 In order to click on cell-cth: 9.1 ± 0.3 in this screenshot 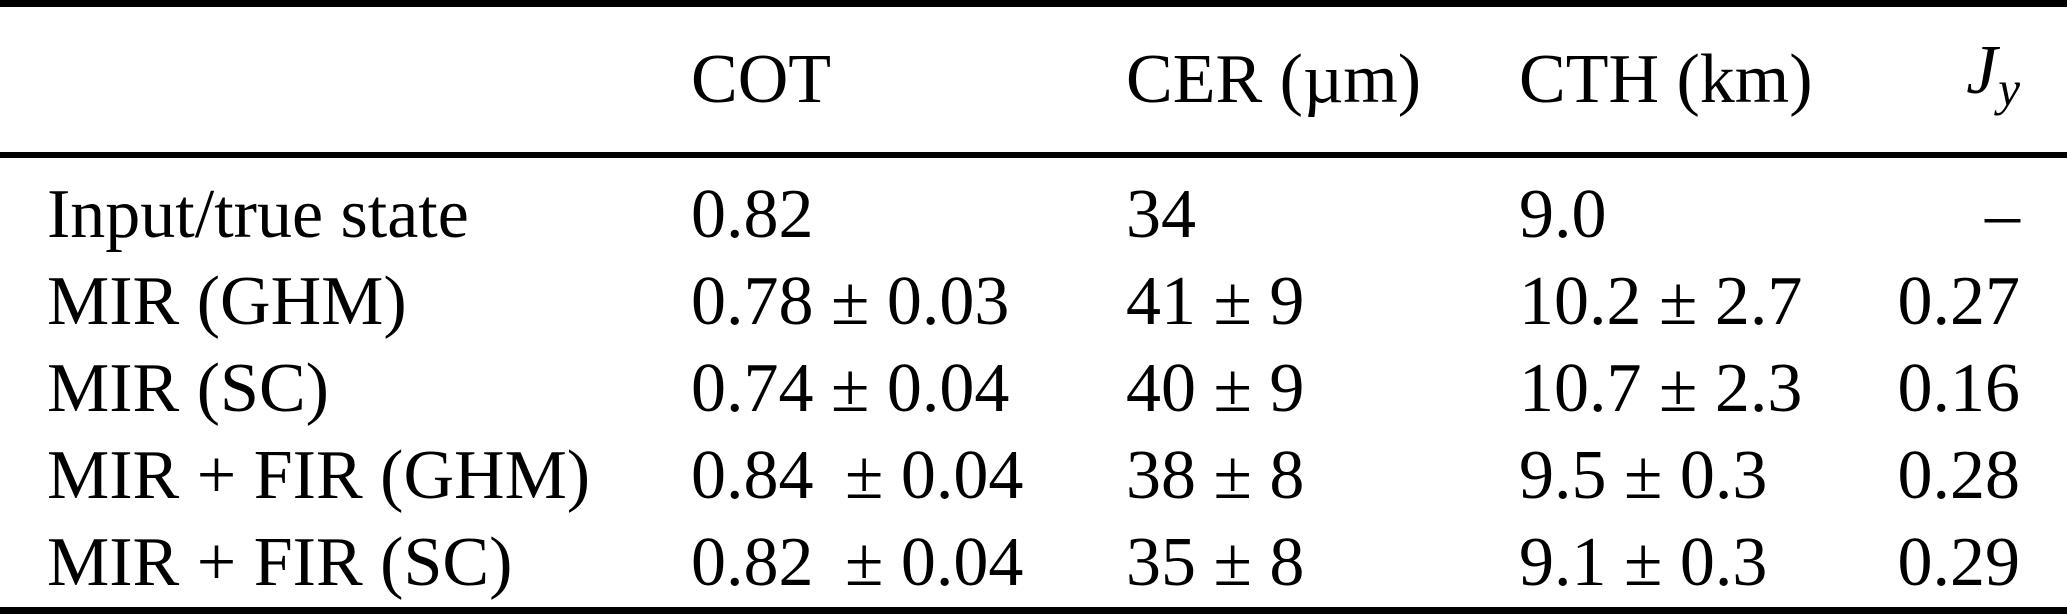, I will do `click(1643, 562)`.